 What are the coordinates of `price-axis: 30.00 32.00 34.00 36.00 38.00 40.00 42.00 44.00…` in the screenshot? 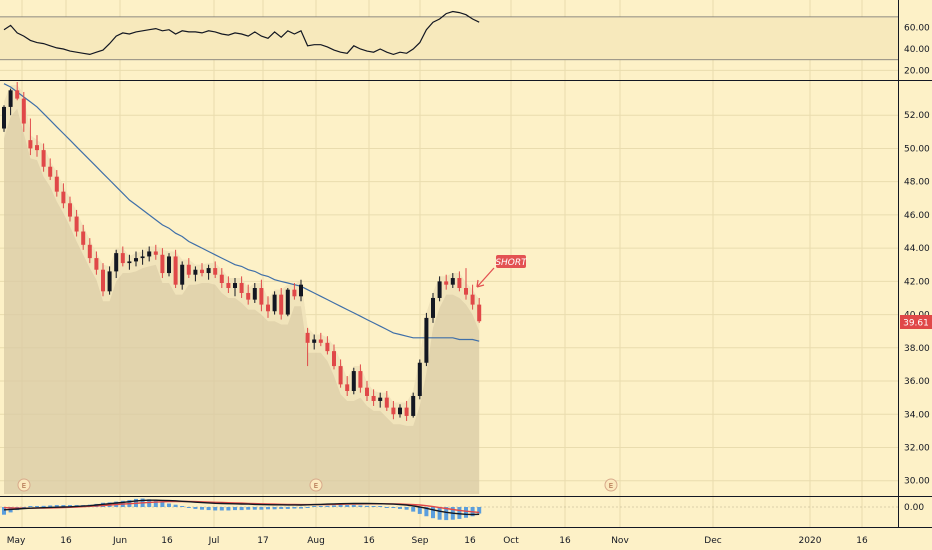 It's located at (917, 268).